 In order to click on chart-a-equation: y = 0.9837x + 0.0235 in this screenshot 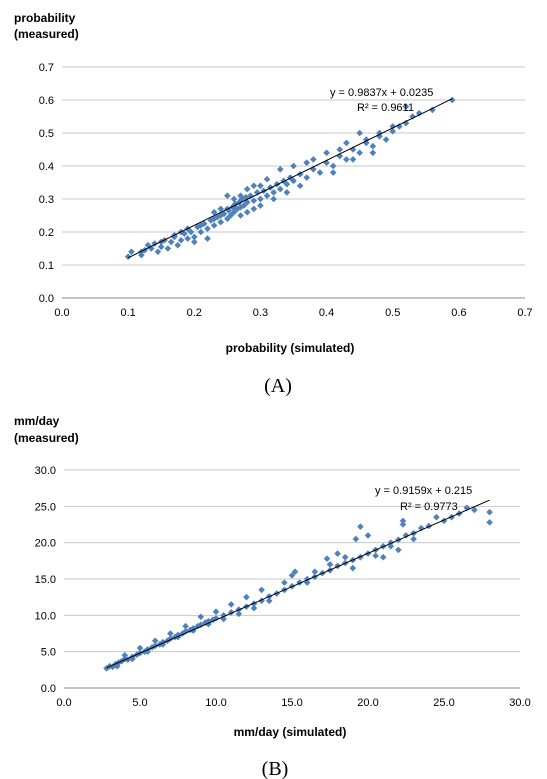, I will do `click(381, 93)`.